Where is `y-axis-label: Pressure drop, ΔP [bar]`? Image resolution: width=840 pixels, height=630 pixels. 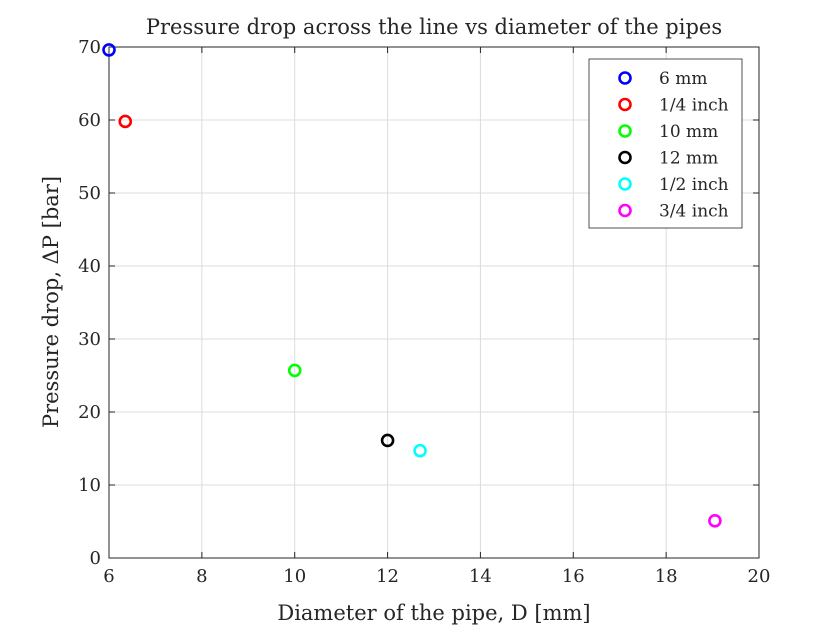 y-axis-label: Pressure drop, ΔP [bar] is located at coordinates (51, 302).